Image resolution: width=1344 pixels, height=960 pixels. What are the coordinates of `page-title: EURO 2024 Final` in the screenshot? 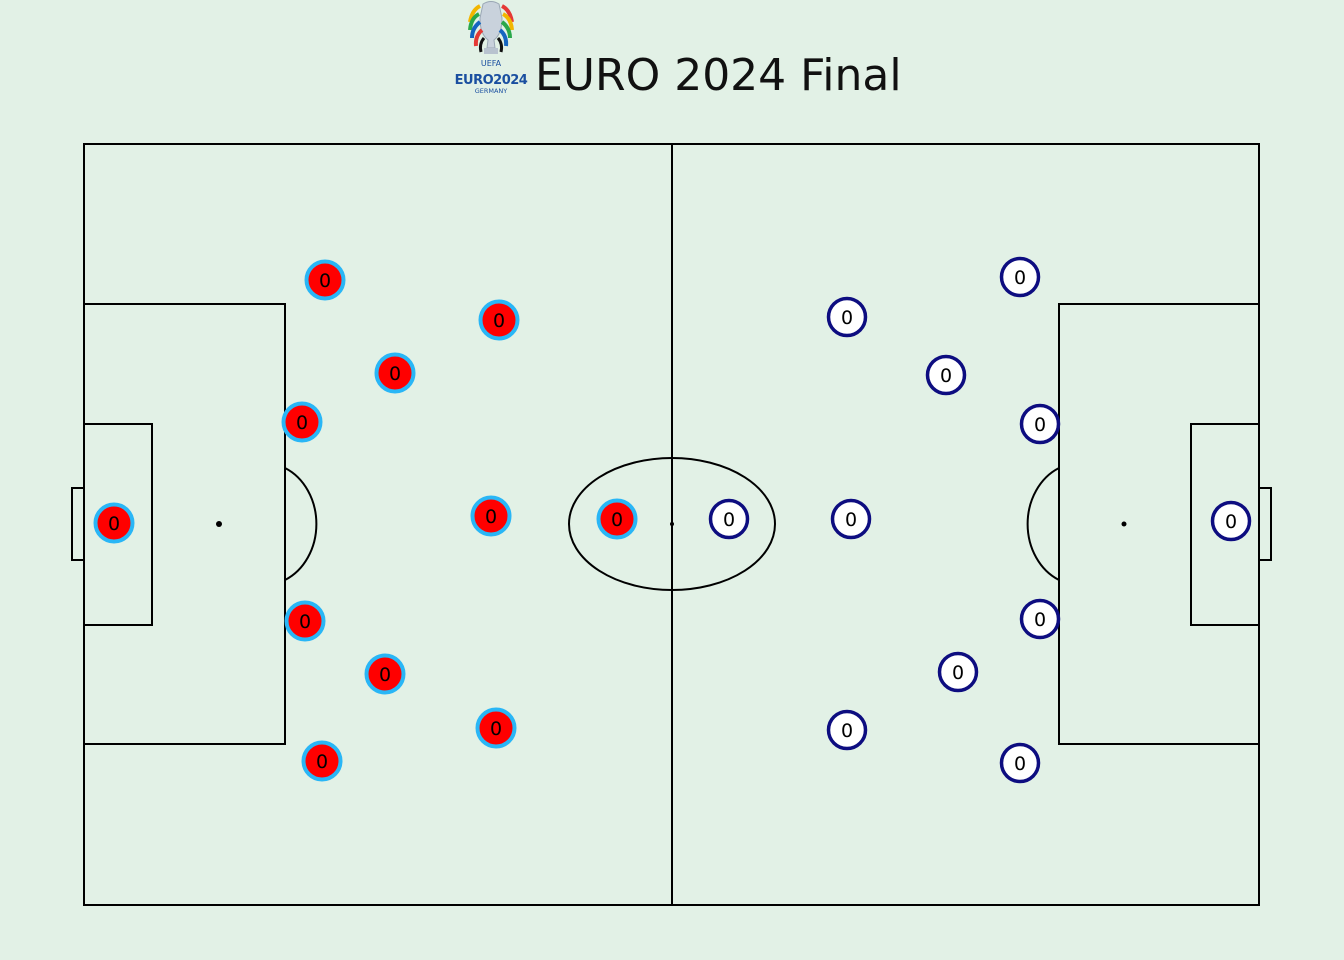 It's located at (718, 75).